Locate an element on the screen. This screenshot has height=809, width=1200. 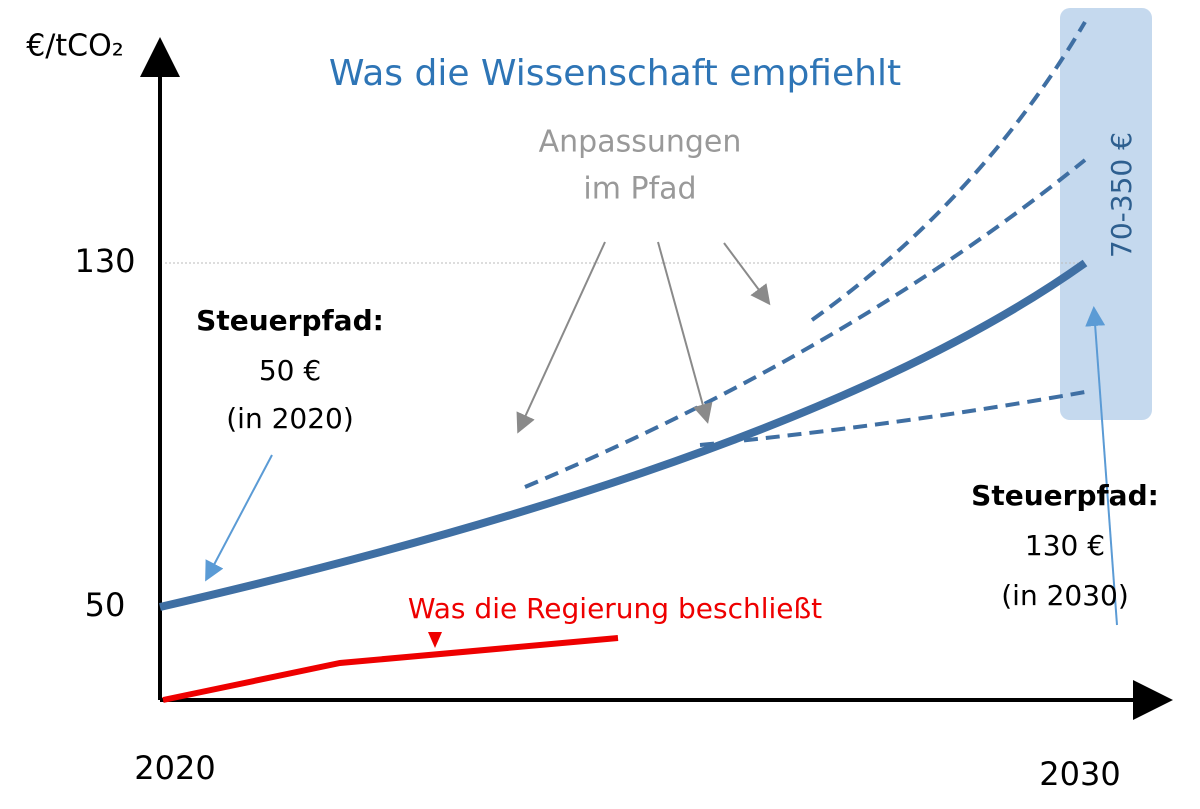
x-label: 2030 is located at coordinates (1079, 774).